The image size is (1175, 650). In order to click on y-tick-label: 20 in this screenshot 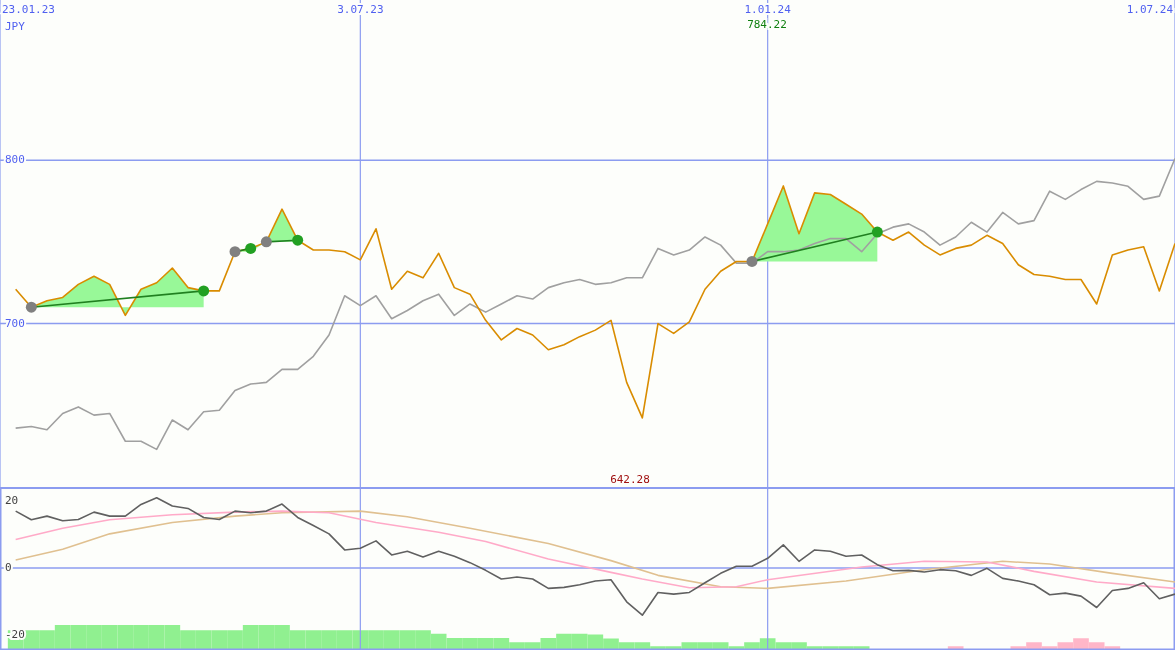, I will do `click(12, 501)`.